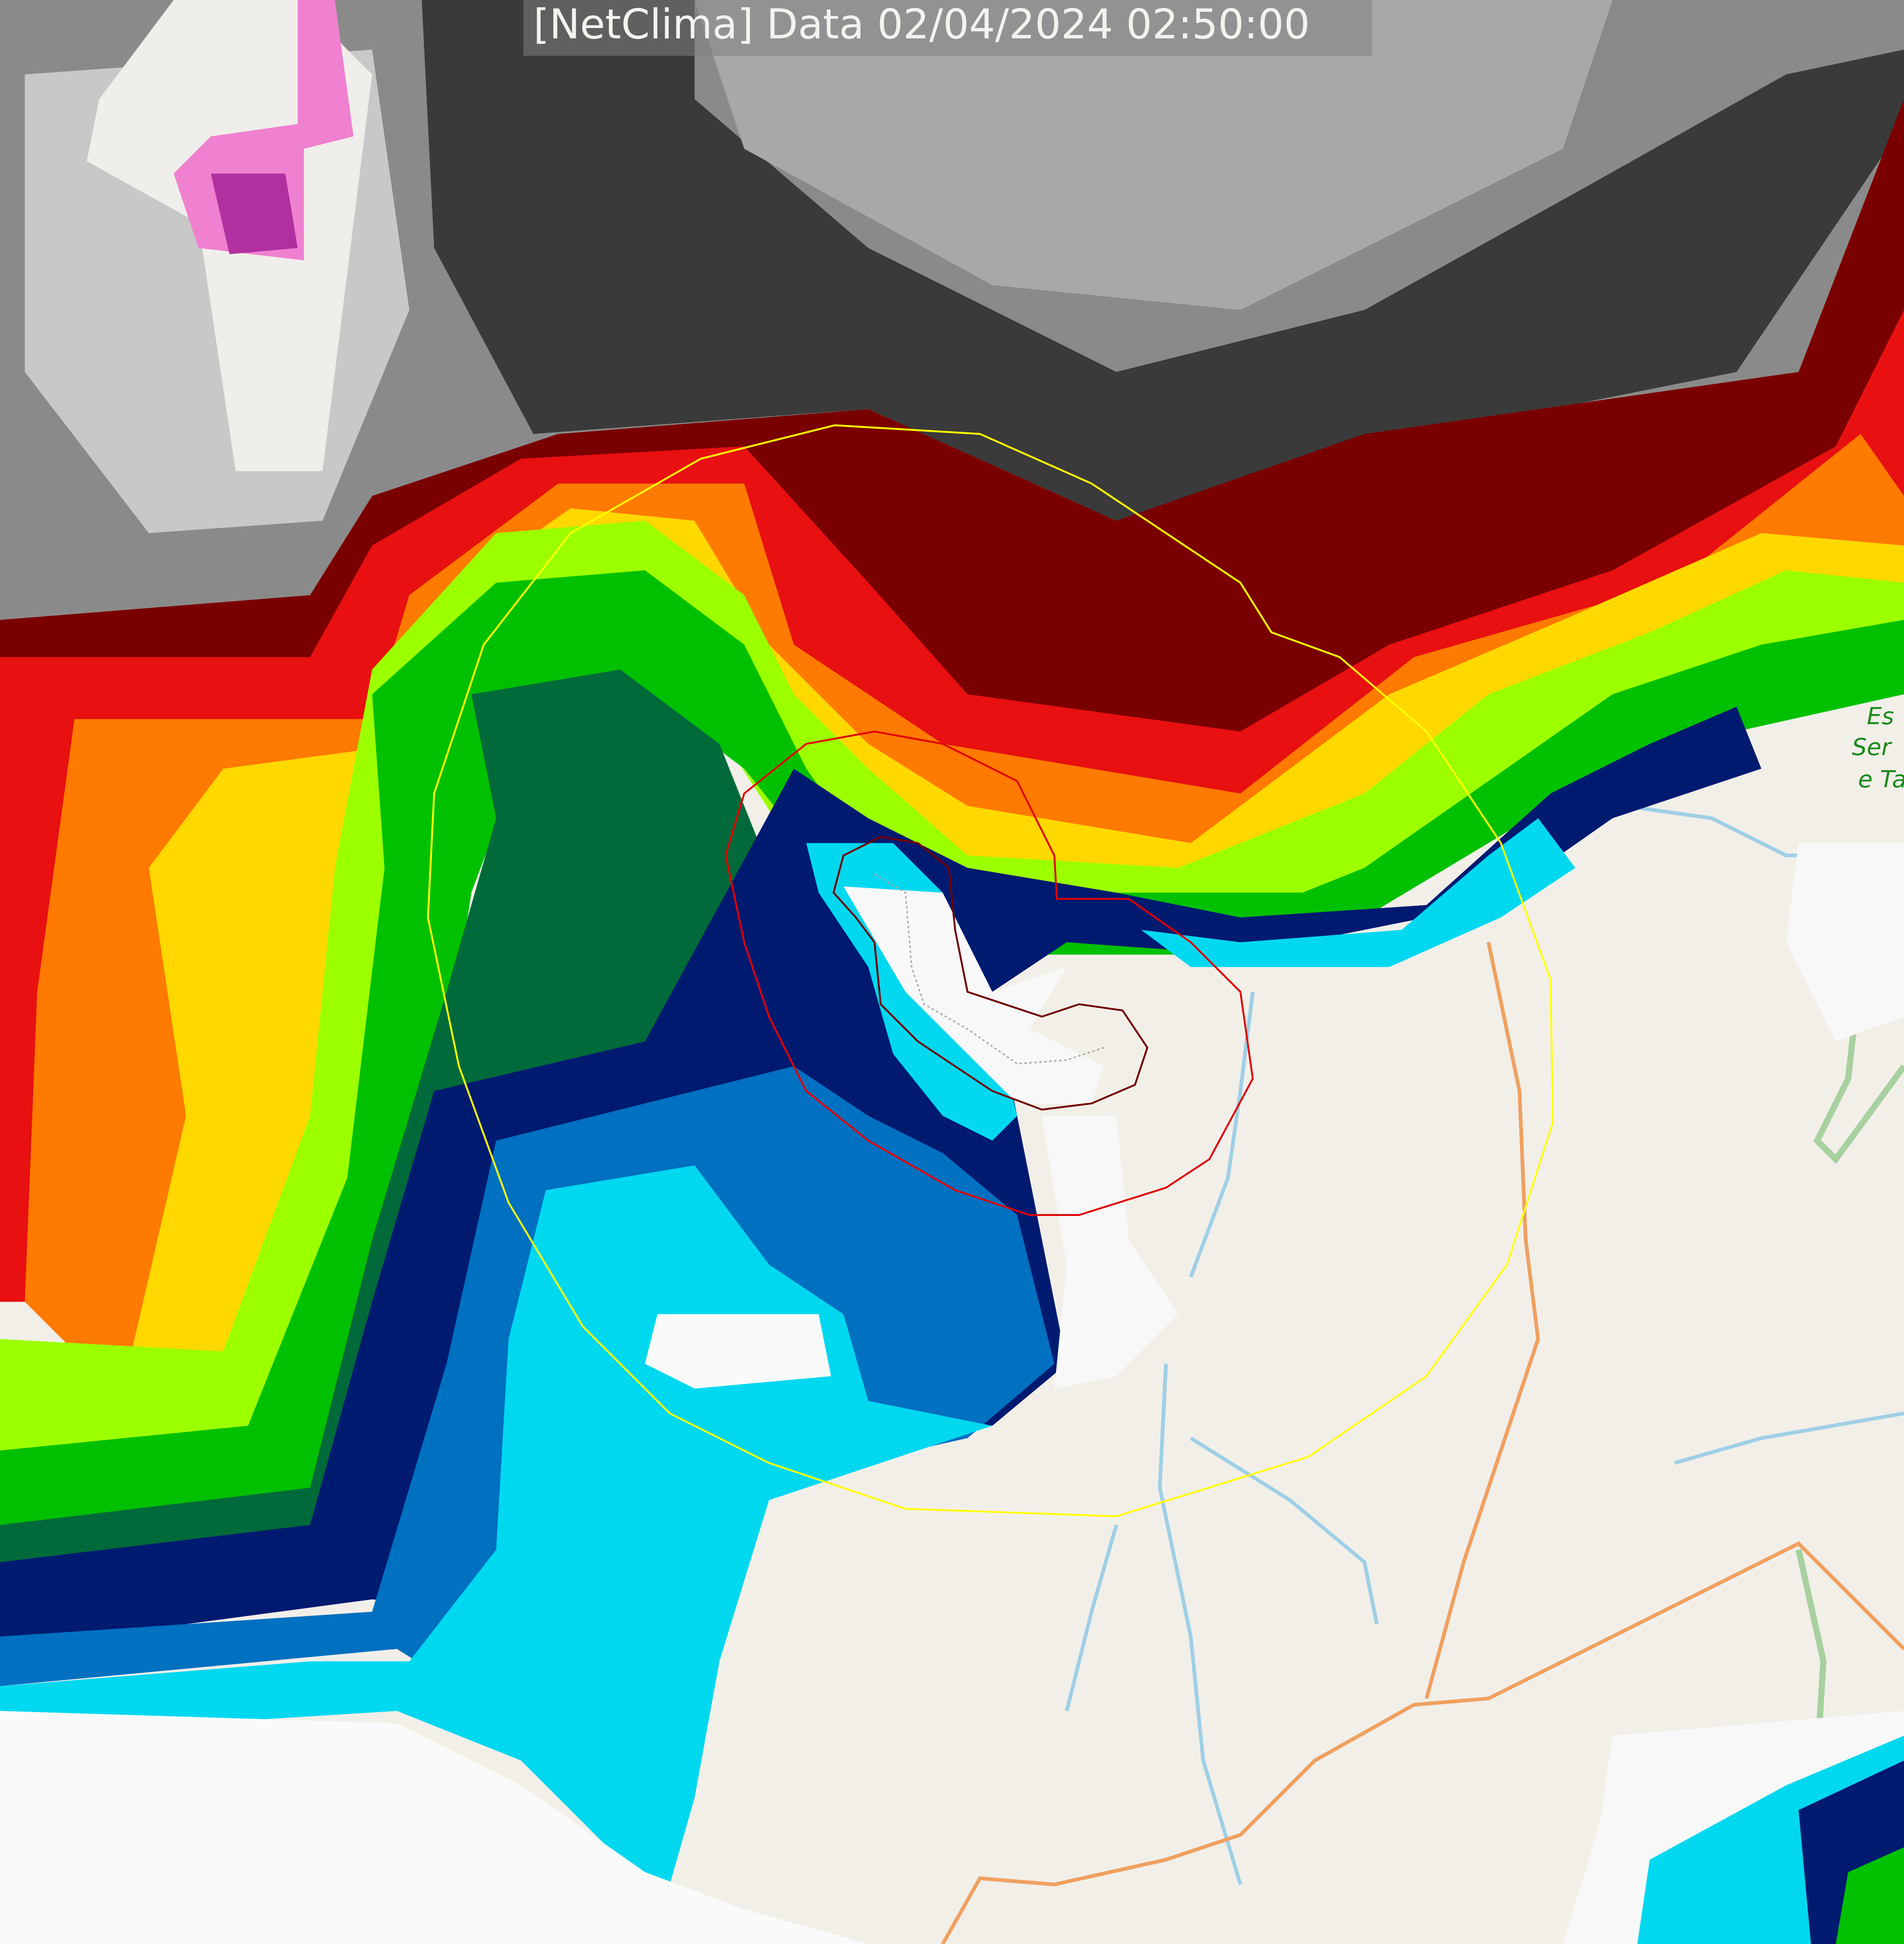 This screenshot has width=1904, height=1944. Describe the element at coordinates (1358, 892) in the screenshot. I see `cyan-region` at that location.